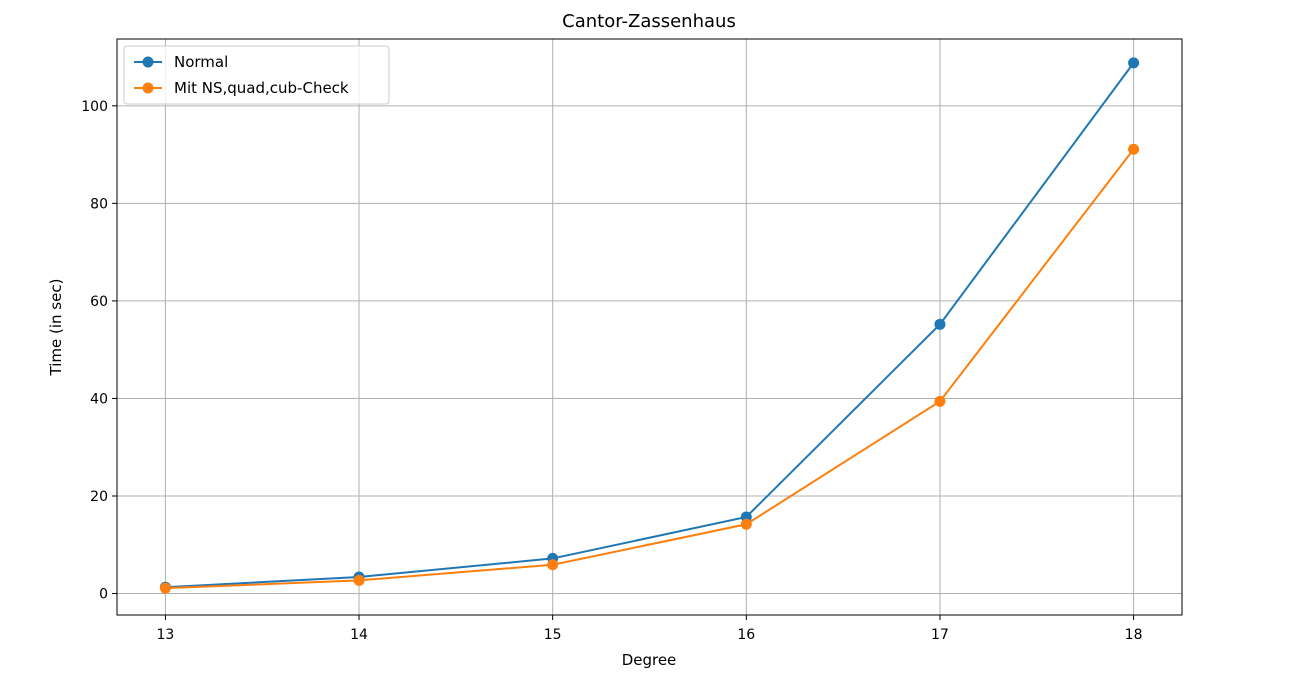  Describe the element at coordinates (261, 88) in the screenshot. I see `legend-label: Mit NS,quad,cub-Check` at that location.